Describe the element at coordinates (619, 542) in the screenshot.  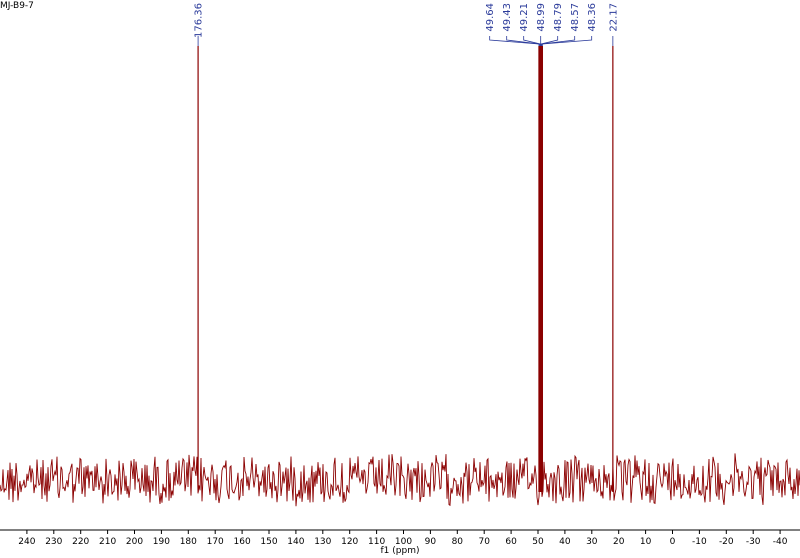
I see `x-tick-label: 20` at that location.